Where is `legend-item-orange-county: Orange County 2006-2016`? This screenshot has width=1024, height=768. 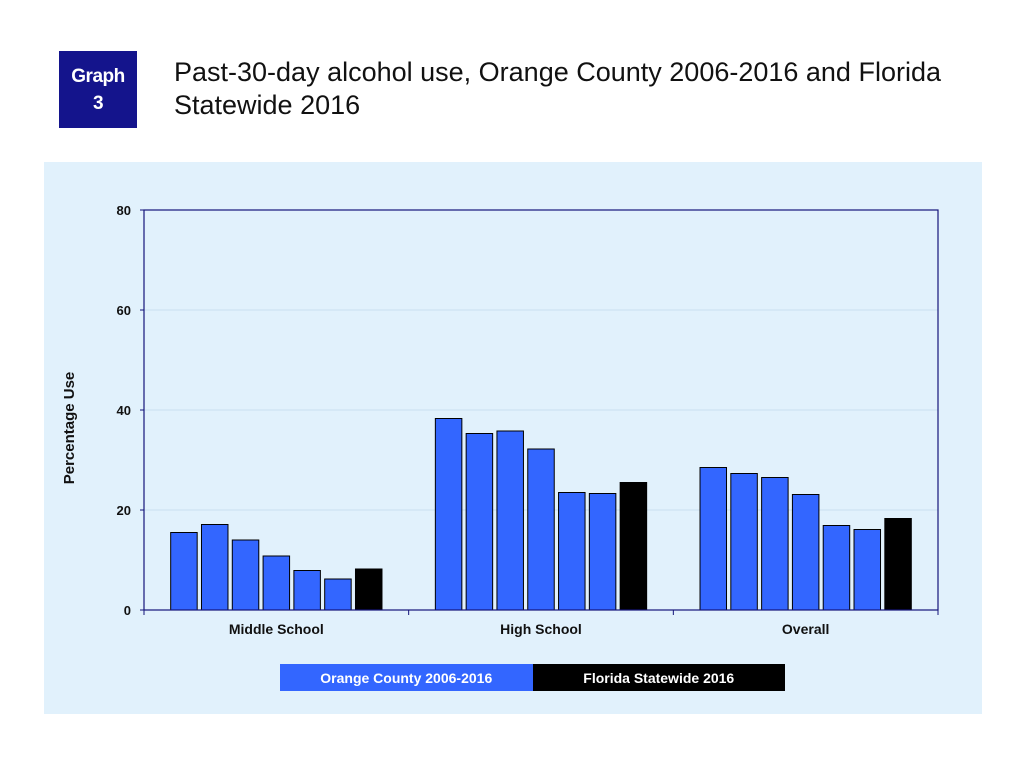
legend-item-orange-county: Orange County 2006-2016 is located at coordinates (406, 677).